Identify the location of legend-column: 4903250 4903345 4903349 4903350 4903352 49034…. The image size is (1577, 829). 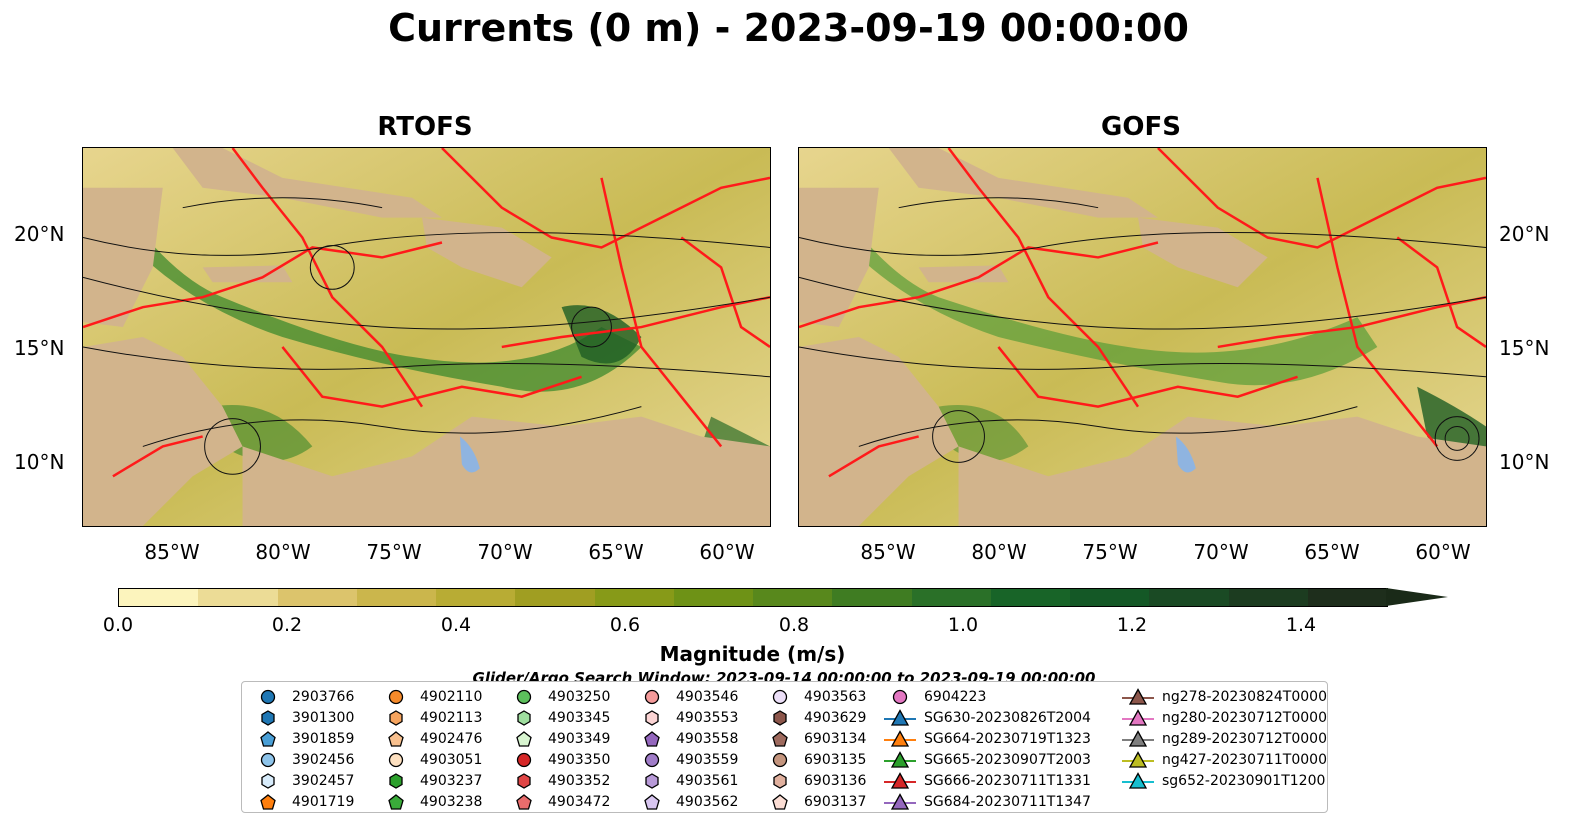
(558, 749).